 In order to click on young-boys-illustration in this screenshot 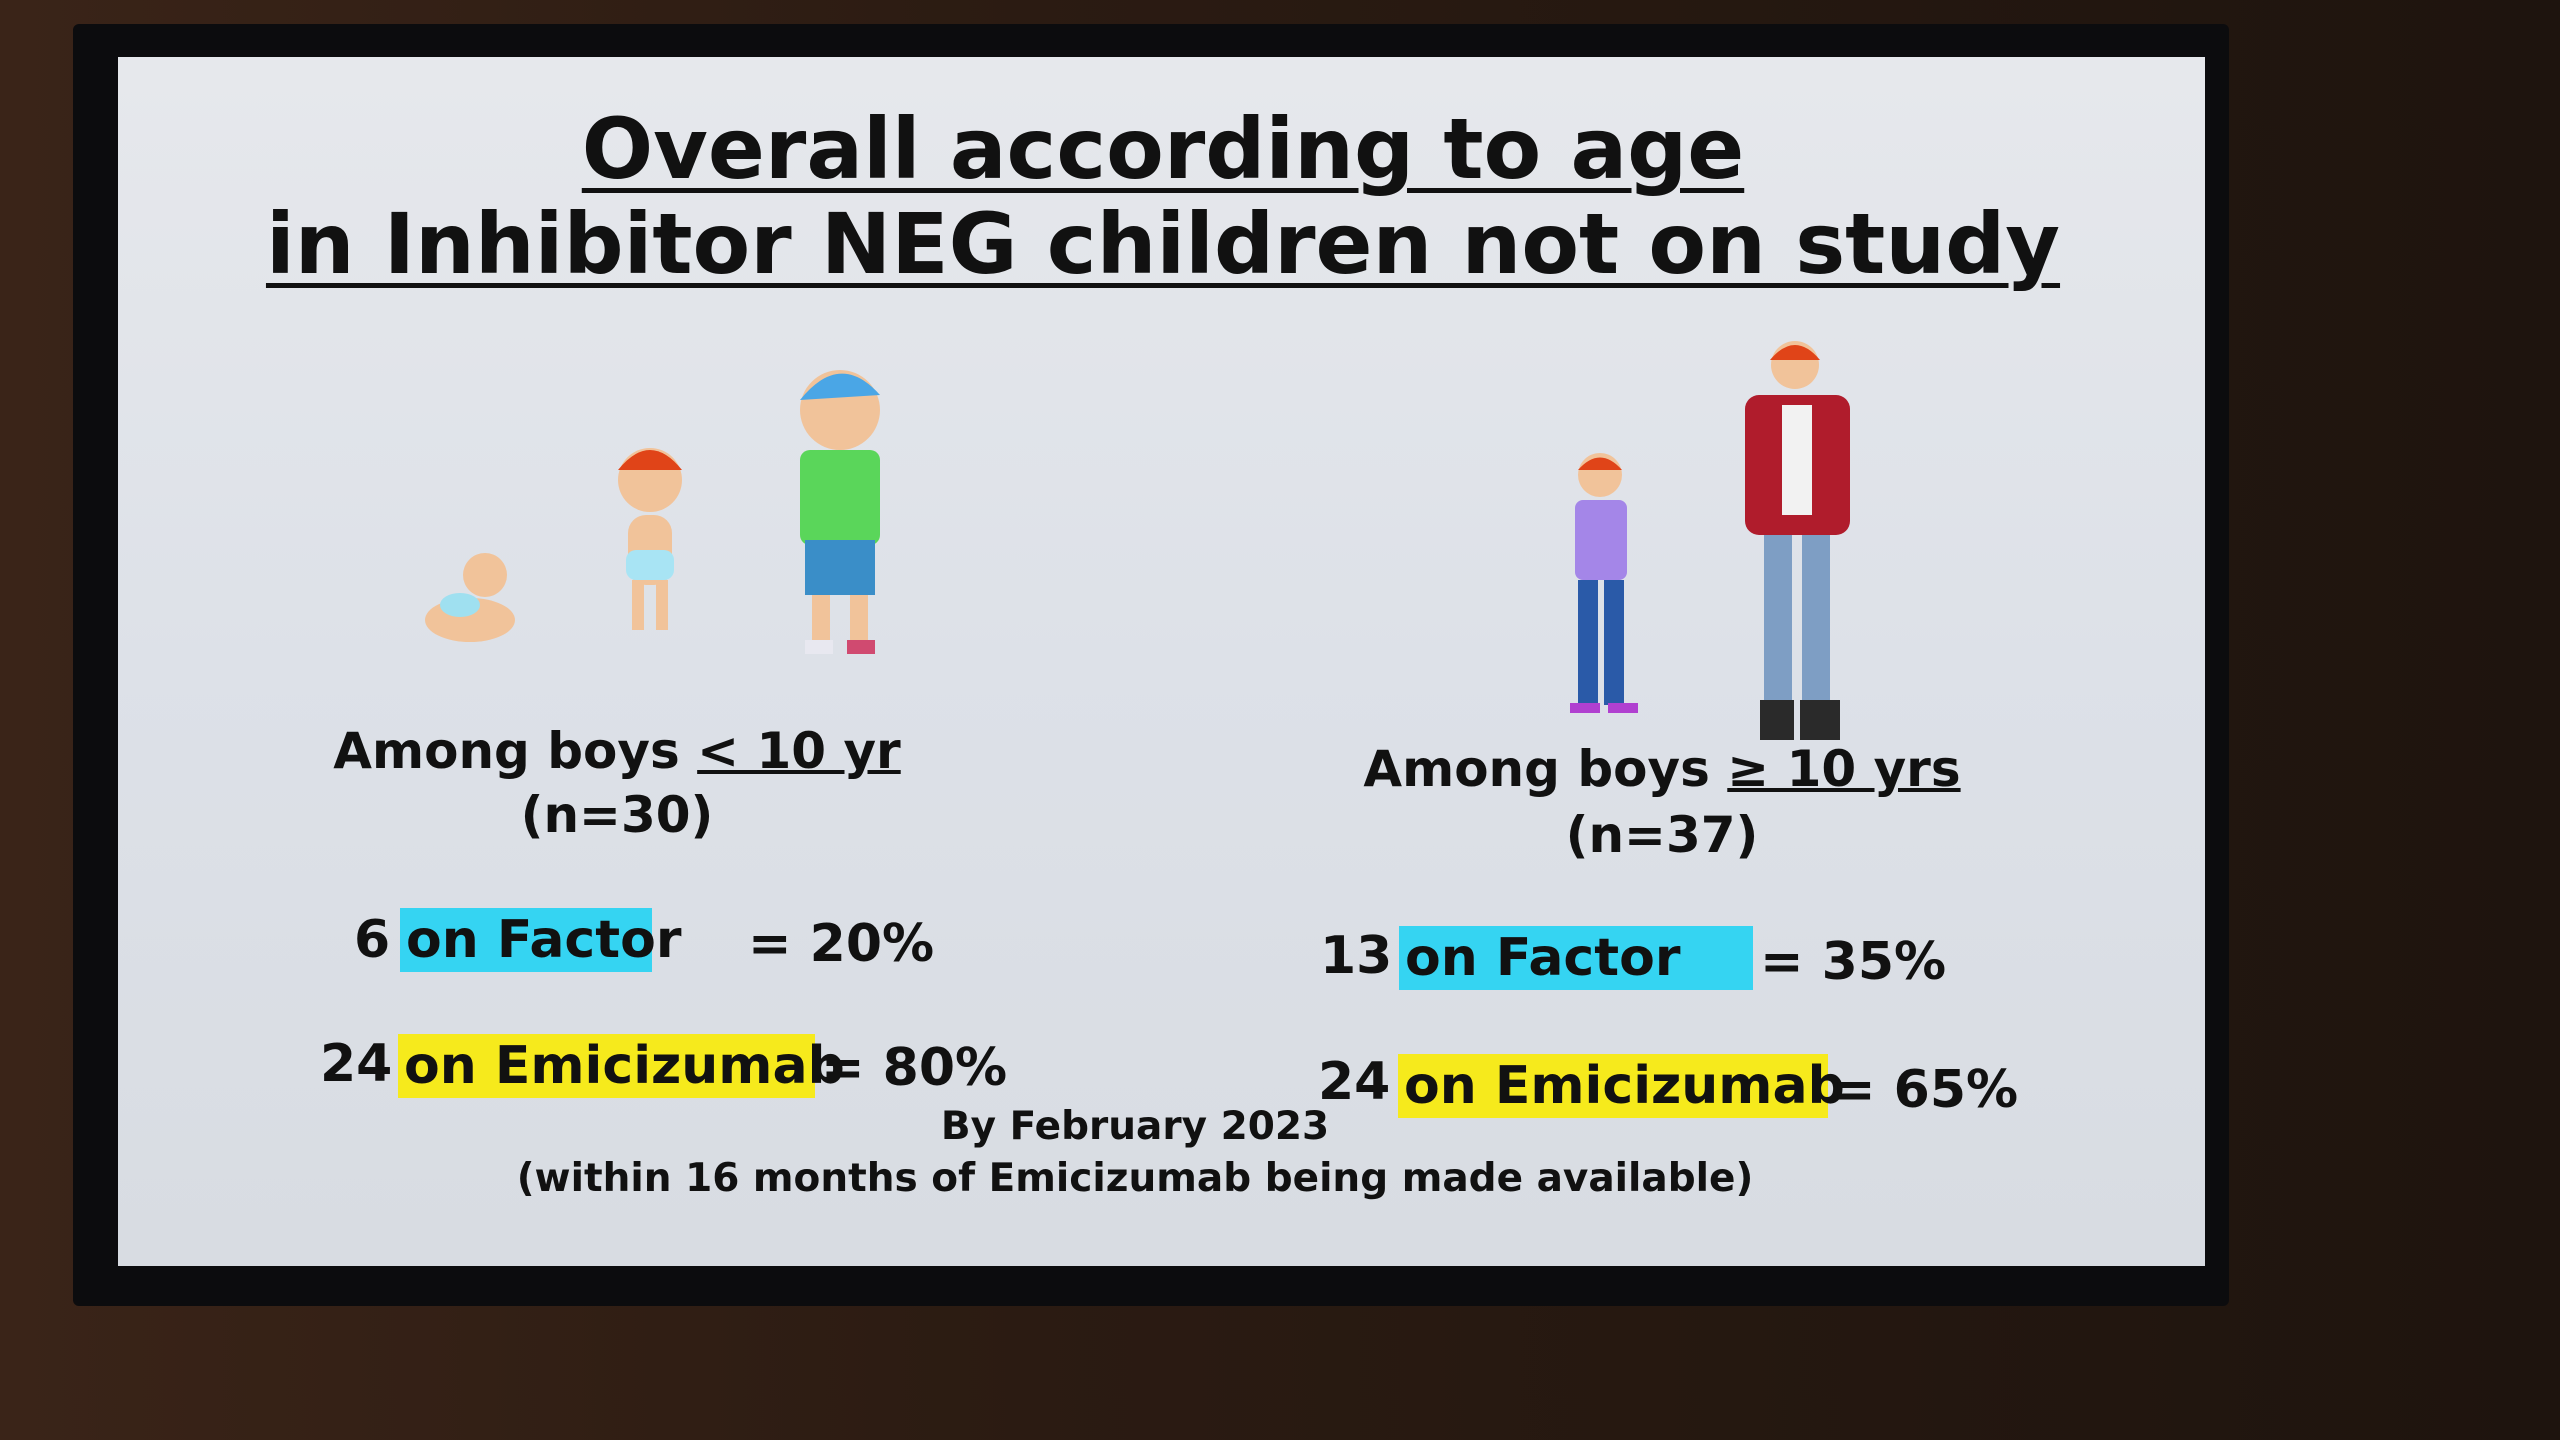, I will do `click(652, 512)`.